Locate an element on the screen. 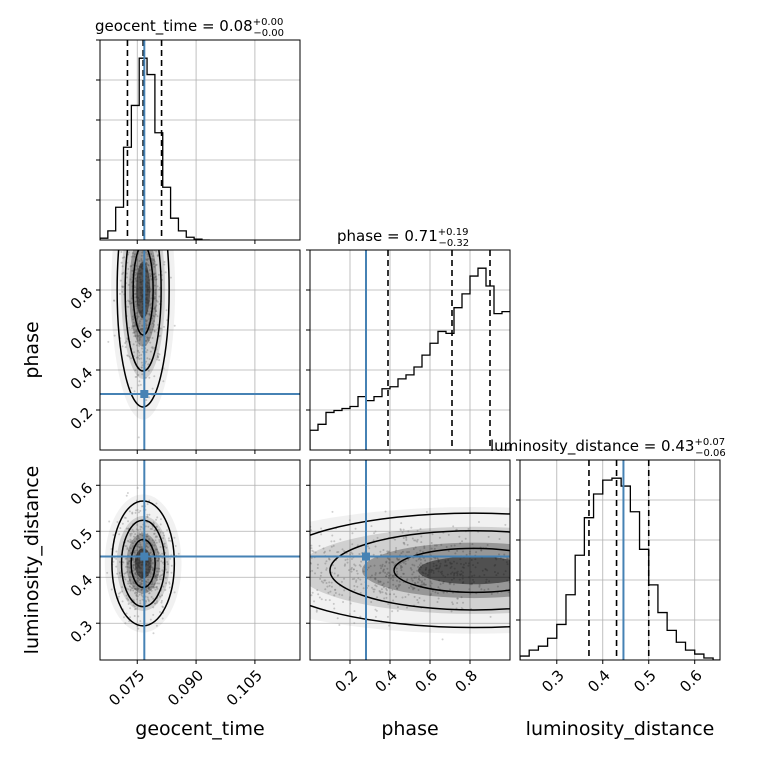 This screenshot has height=760, width=760. truth-marker is located at coordinates (144, 394).